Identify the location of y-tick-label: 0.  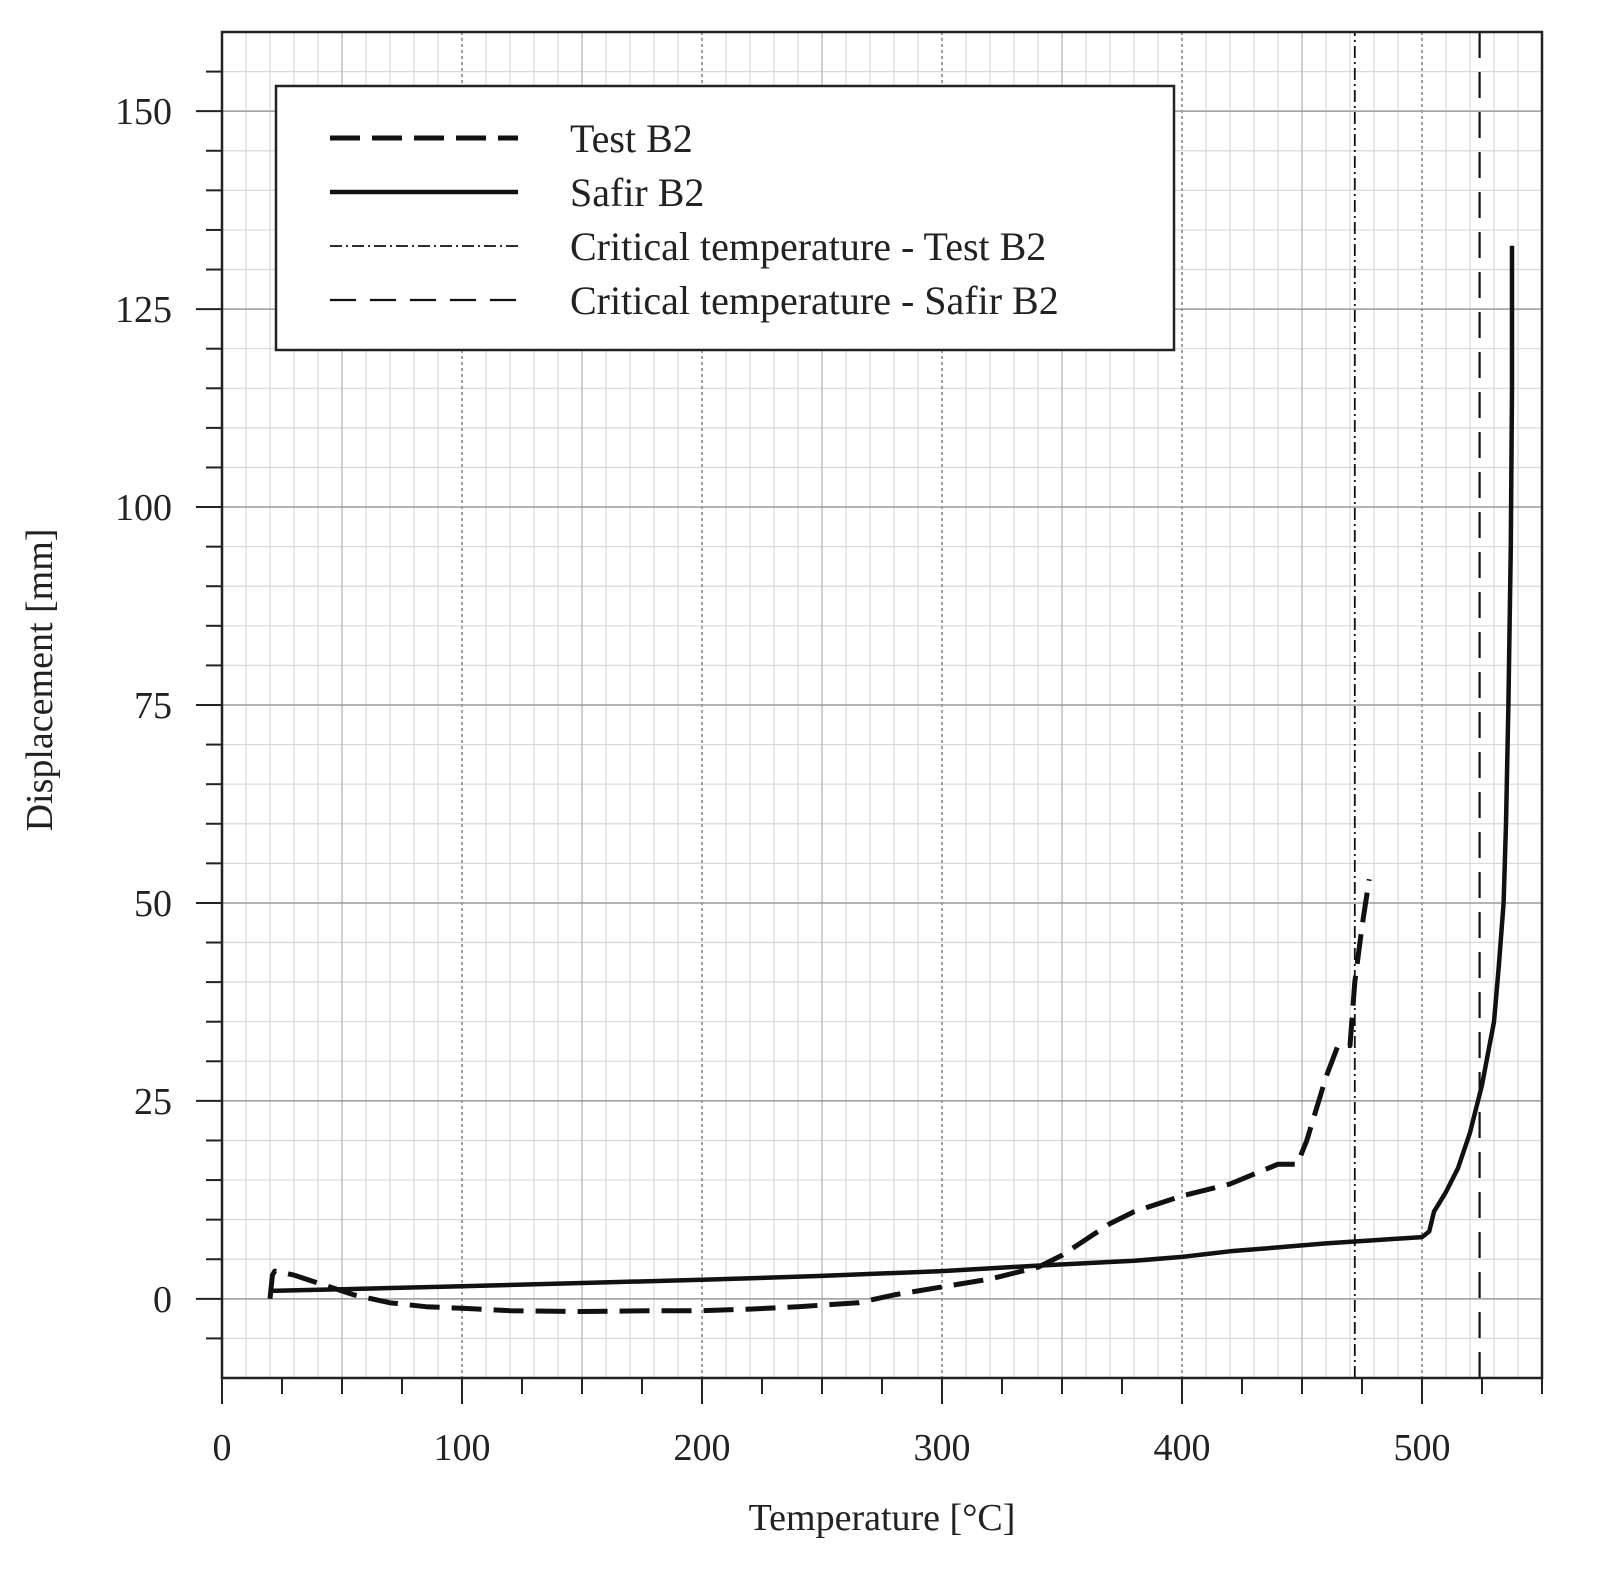
(162, 1300).